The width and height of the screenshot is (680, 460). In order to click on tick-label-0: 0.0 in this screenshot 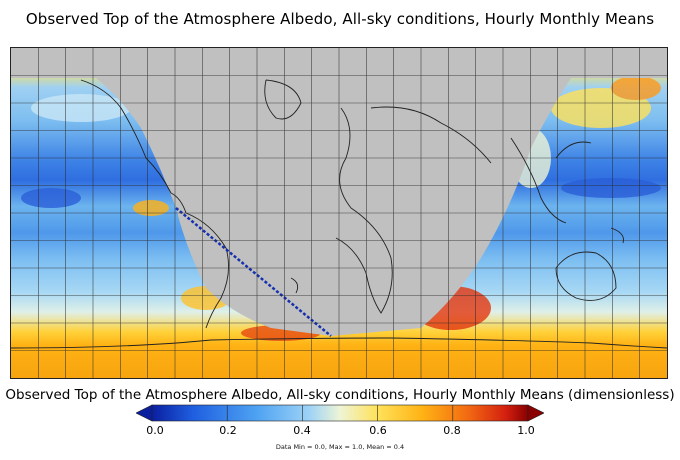, I will do `click(155, 430)`.